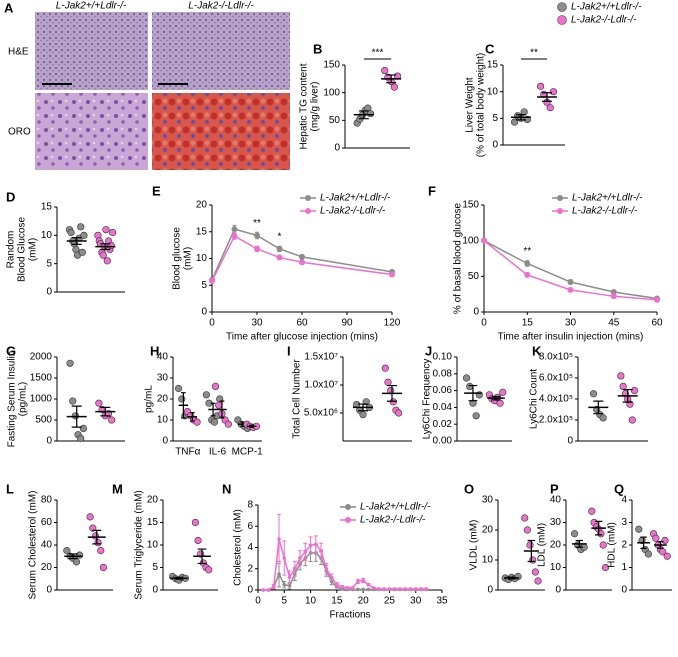 The width and height of the screenshot is (678, 657). Describe the element at coordinates (493, 65) in the screenshot. I see `y-tick-label: 15` at that location.